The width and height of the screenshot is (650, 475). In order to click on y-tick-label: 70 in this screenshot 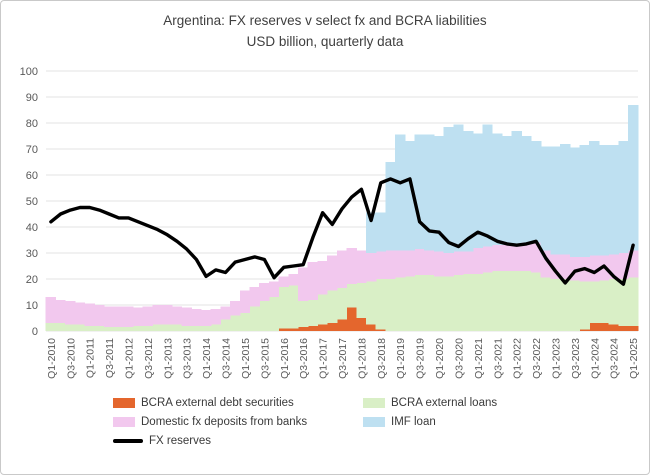, I will do `click(32, 150)`.